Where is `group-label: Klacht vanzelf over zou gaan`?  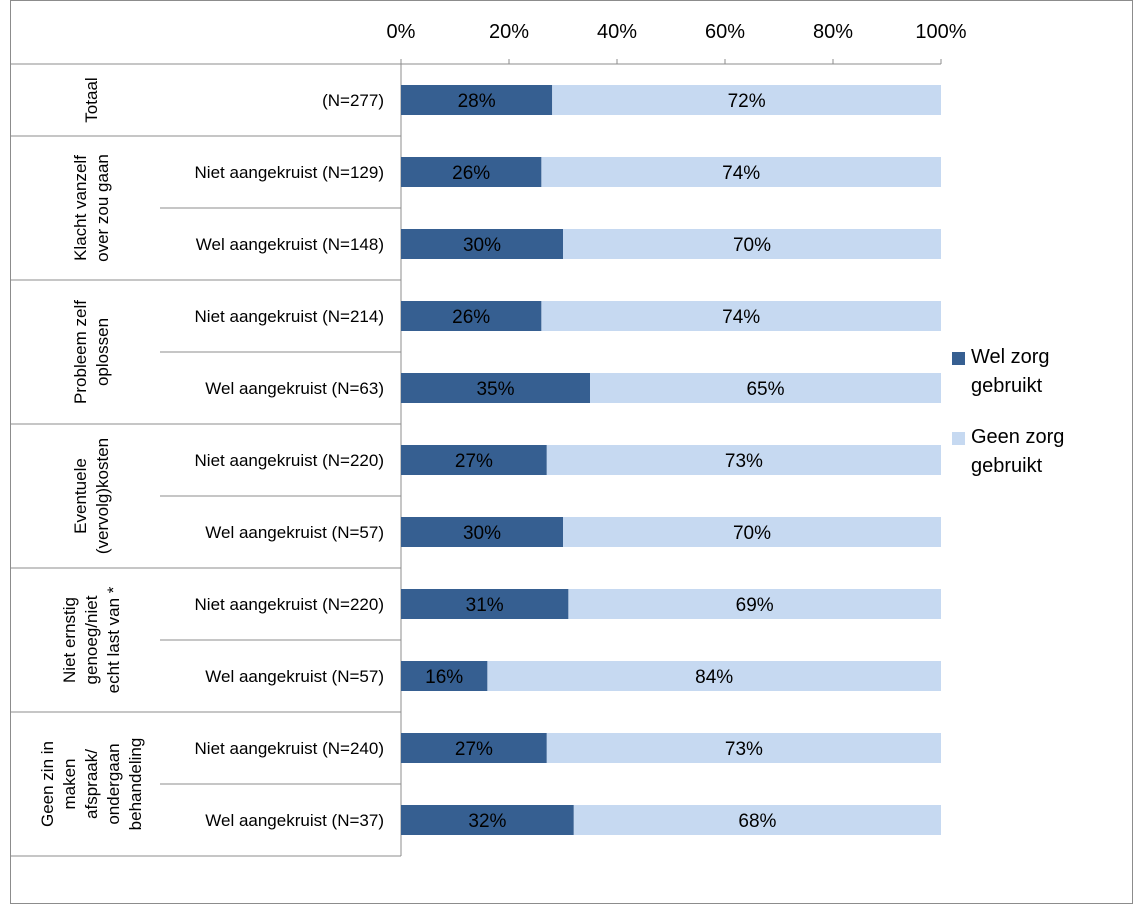 group-label: Klacht vanzelf over zou gaan is located at coordinates (91, 208).